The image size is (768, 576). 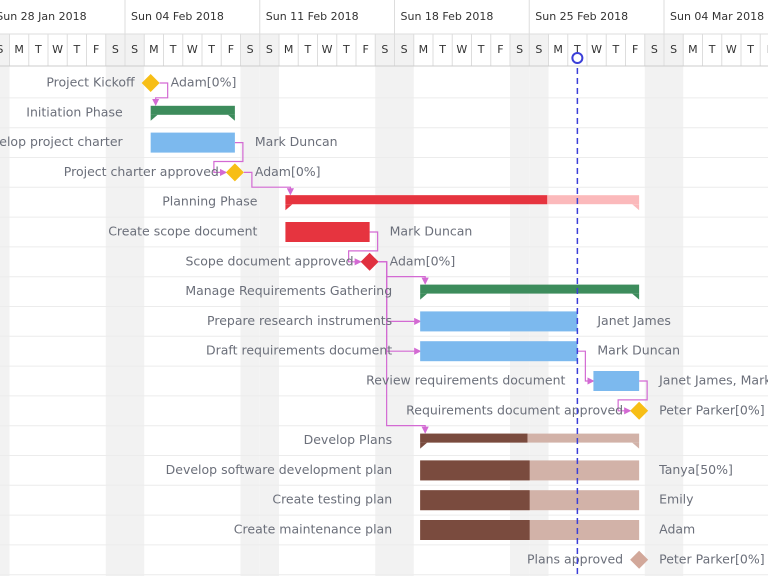 What do you see at coordinates (332, 499) in the screenshot?
I see `task-name: Create testing plan` at bounding box center [332, 499].